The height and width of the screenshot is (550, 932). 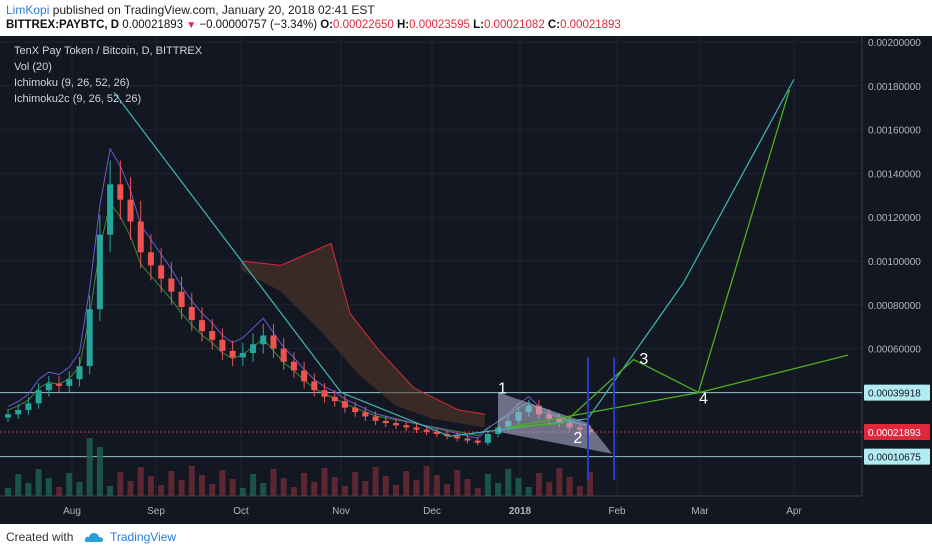 What do you see at coordinates (362, 328) in the screenshot?
I see `ichimoku-span-b` at bounding box center [362, 328].